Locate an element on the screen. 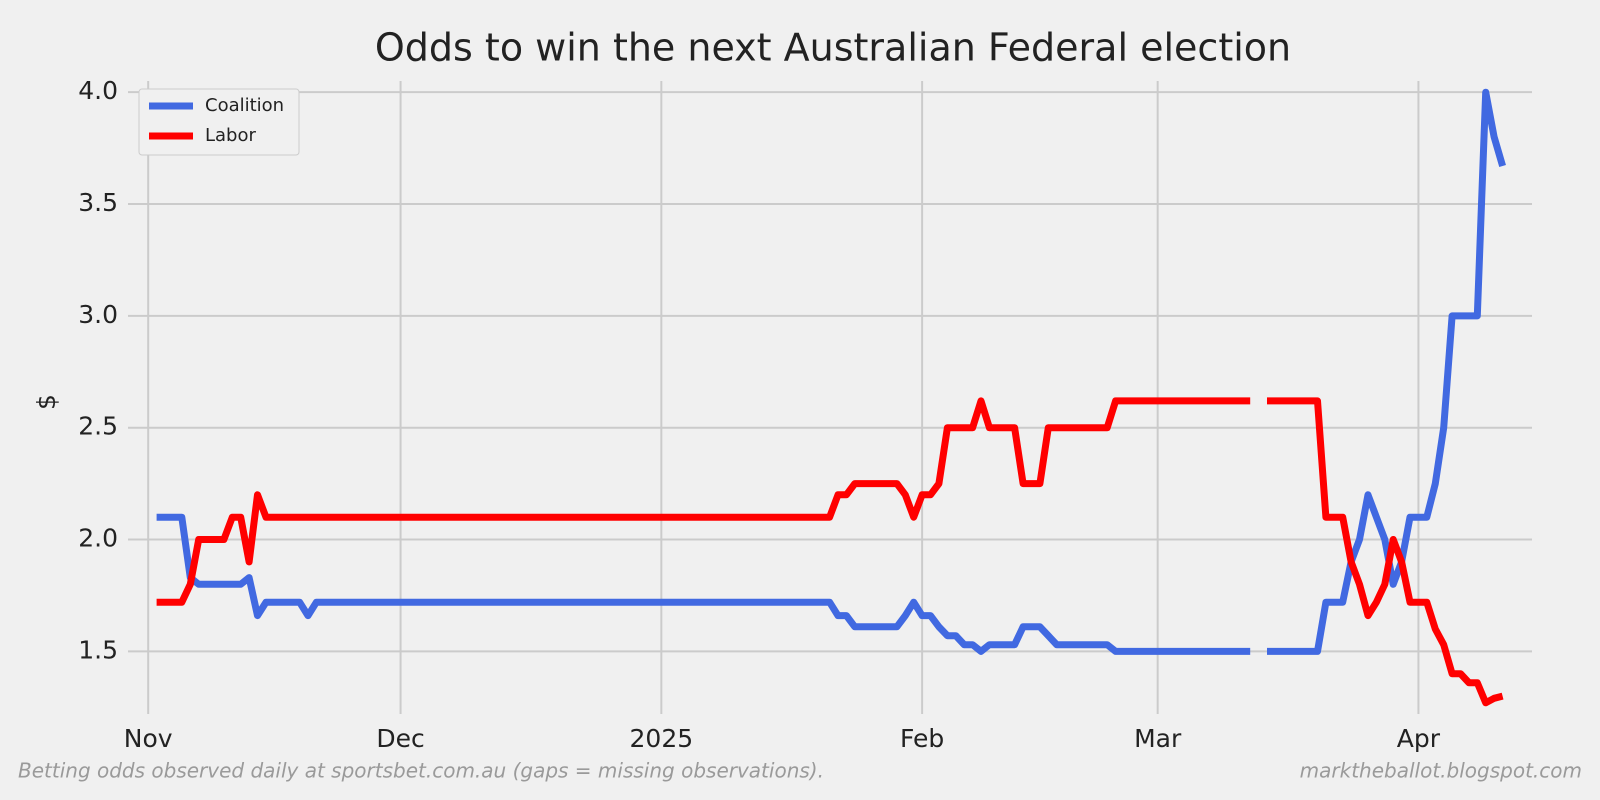 The height and width of the screenshot is (800, 1600). x-tick-label: Nov is located at coordinates (148, 738).